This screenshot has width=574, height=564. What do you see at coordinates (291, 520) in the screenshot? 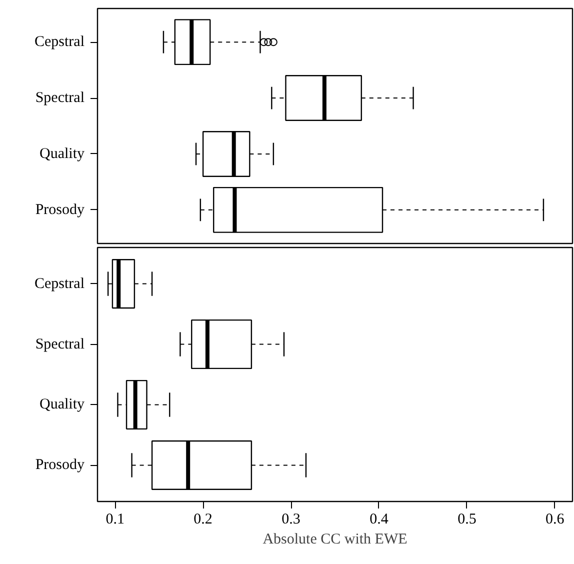
I see `x-tick-label: 0.3` at bounding box center [291, 520].